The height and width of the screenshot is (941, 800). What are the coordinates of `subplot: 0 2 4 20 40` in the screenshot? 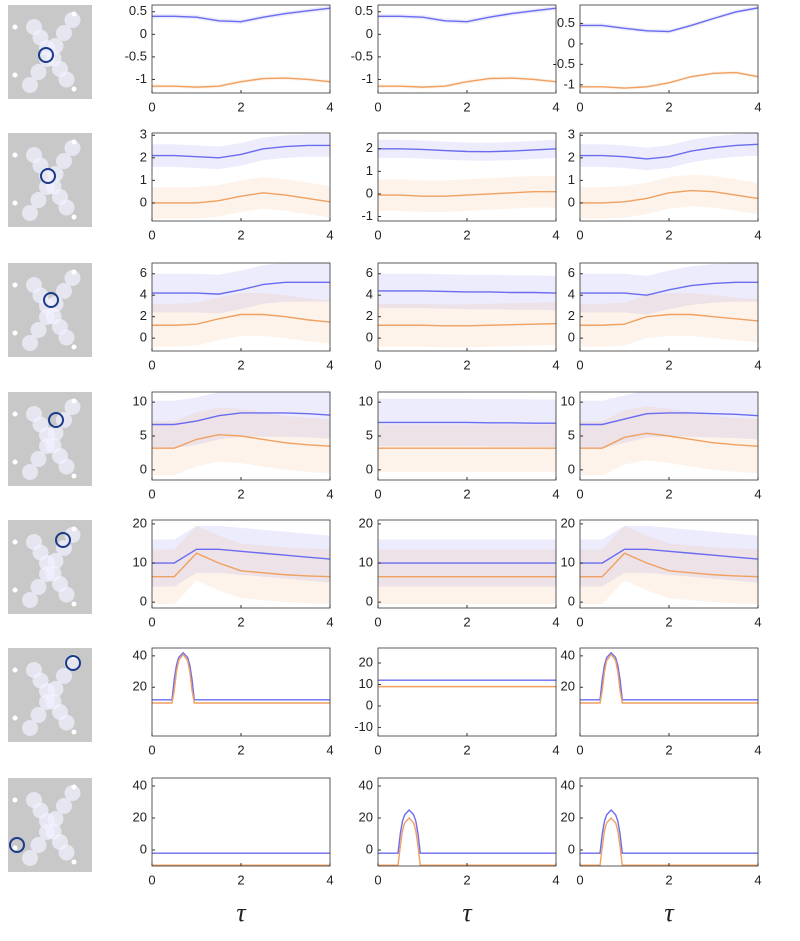 It's located at (661, 702).